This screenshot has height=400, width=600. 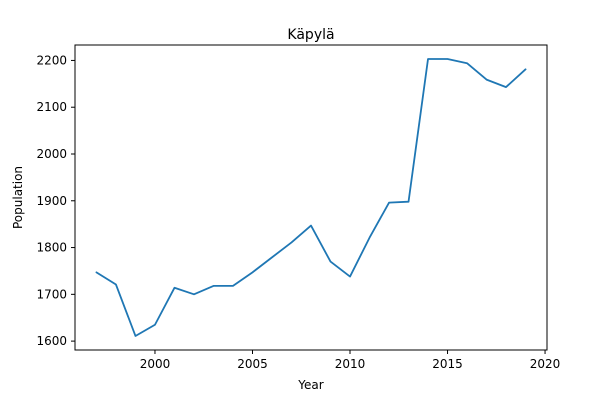 What do you see at coordinates (51, 341) in the screenshot?
I see `y-tick-label: 1600` at bounding box center [51, 341].